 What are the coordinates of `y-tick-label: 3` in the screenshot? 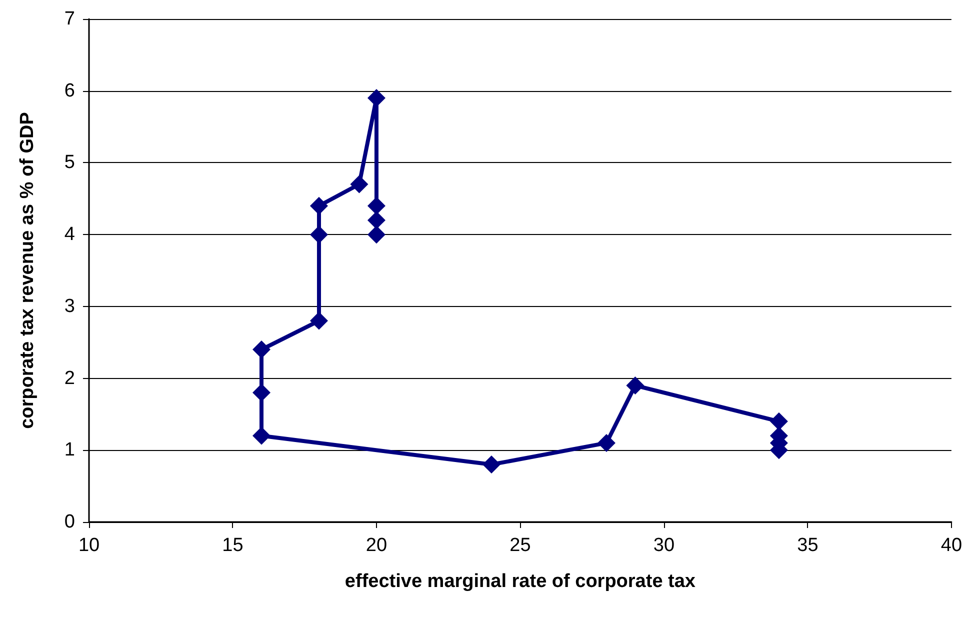 It's located at (69, 306).